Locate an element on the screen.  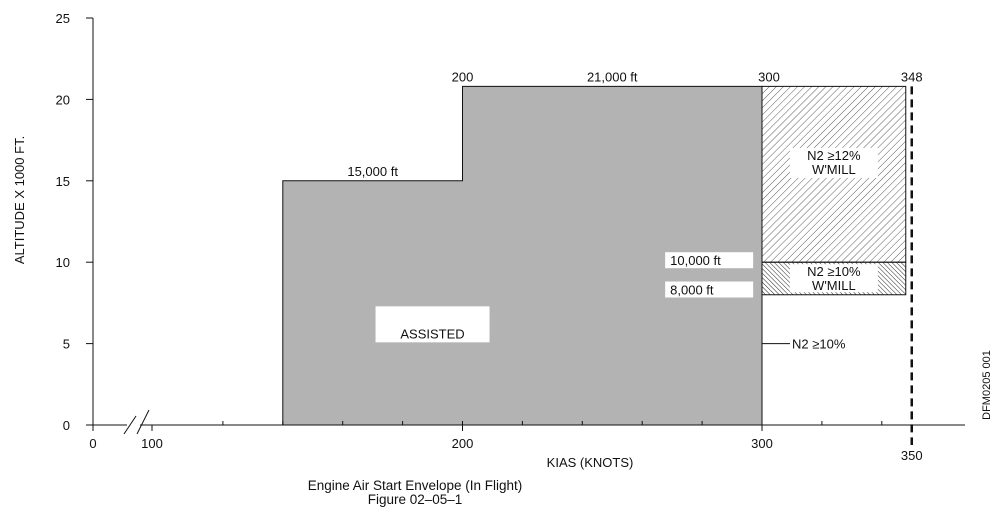
y-tick-label: 20 is located at coordinates (63, 99).